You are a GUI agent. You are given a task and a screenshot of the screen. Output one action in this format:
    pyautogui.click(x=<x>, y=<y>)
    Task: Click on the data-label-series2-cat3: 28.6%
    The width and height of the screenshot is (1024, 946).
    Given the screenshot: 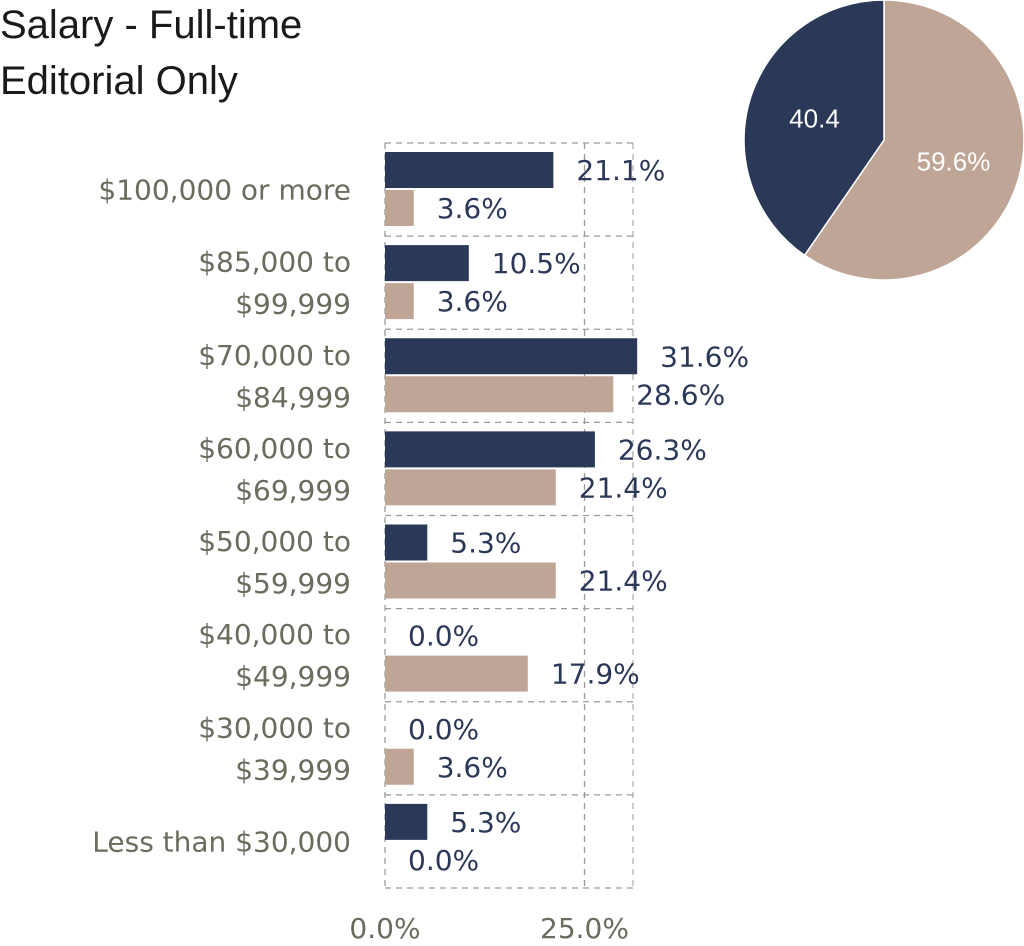 What is the action you would take?
    pyautogui.click(x=680, y=394)
    